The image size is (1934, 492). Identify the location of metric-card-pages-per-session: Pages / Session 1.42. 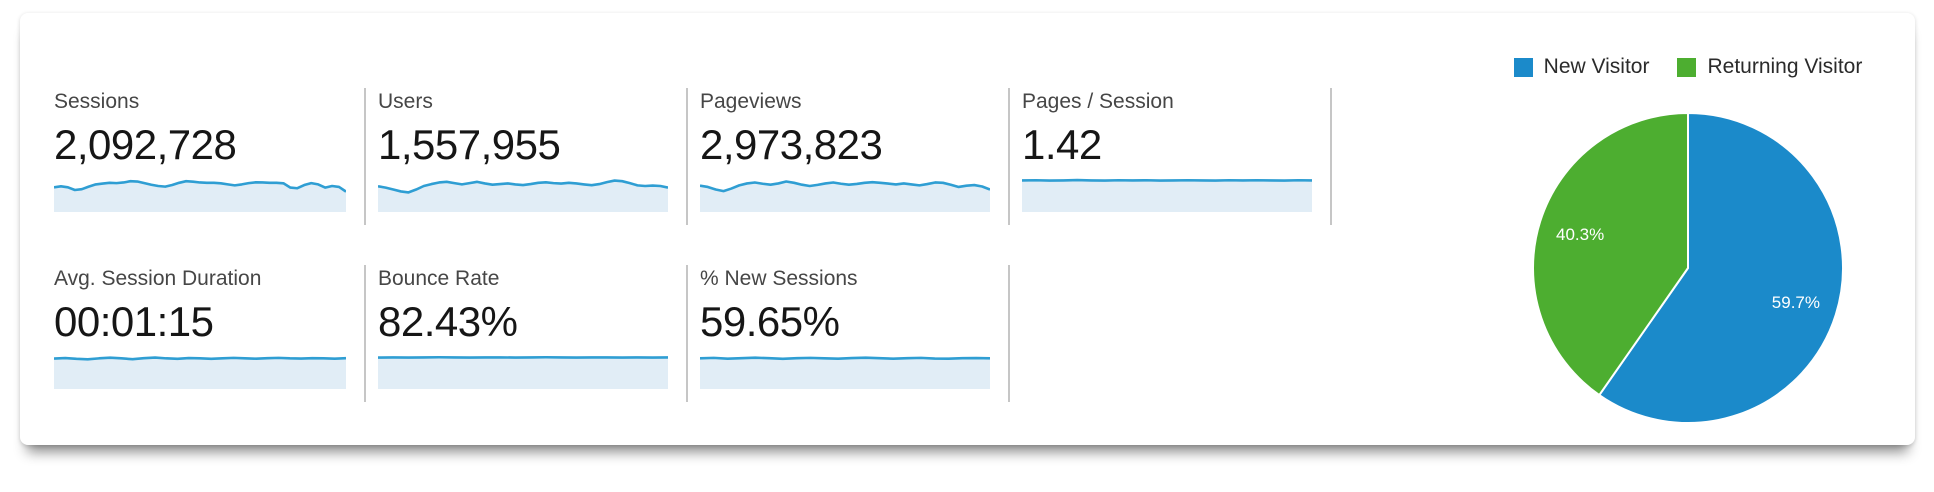
(1171, 156).